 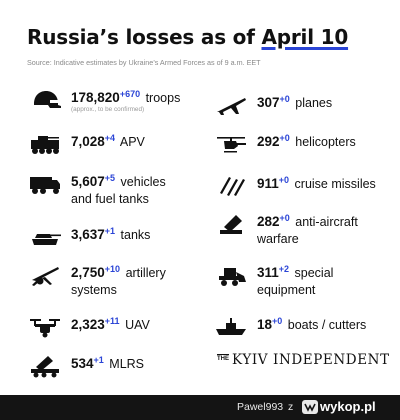 What do you see at coordinates (45, 275) in the screenshot?
I see `artillery-icon` at bounding box center [45, 275].